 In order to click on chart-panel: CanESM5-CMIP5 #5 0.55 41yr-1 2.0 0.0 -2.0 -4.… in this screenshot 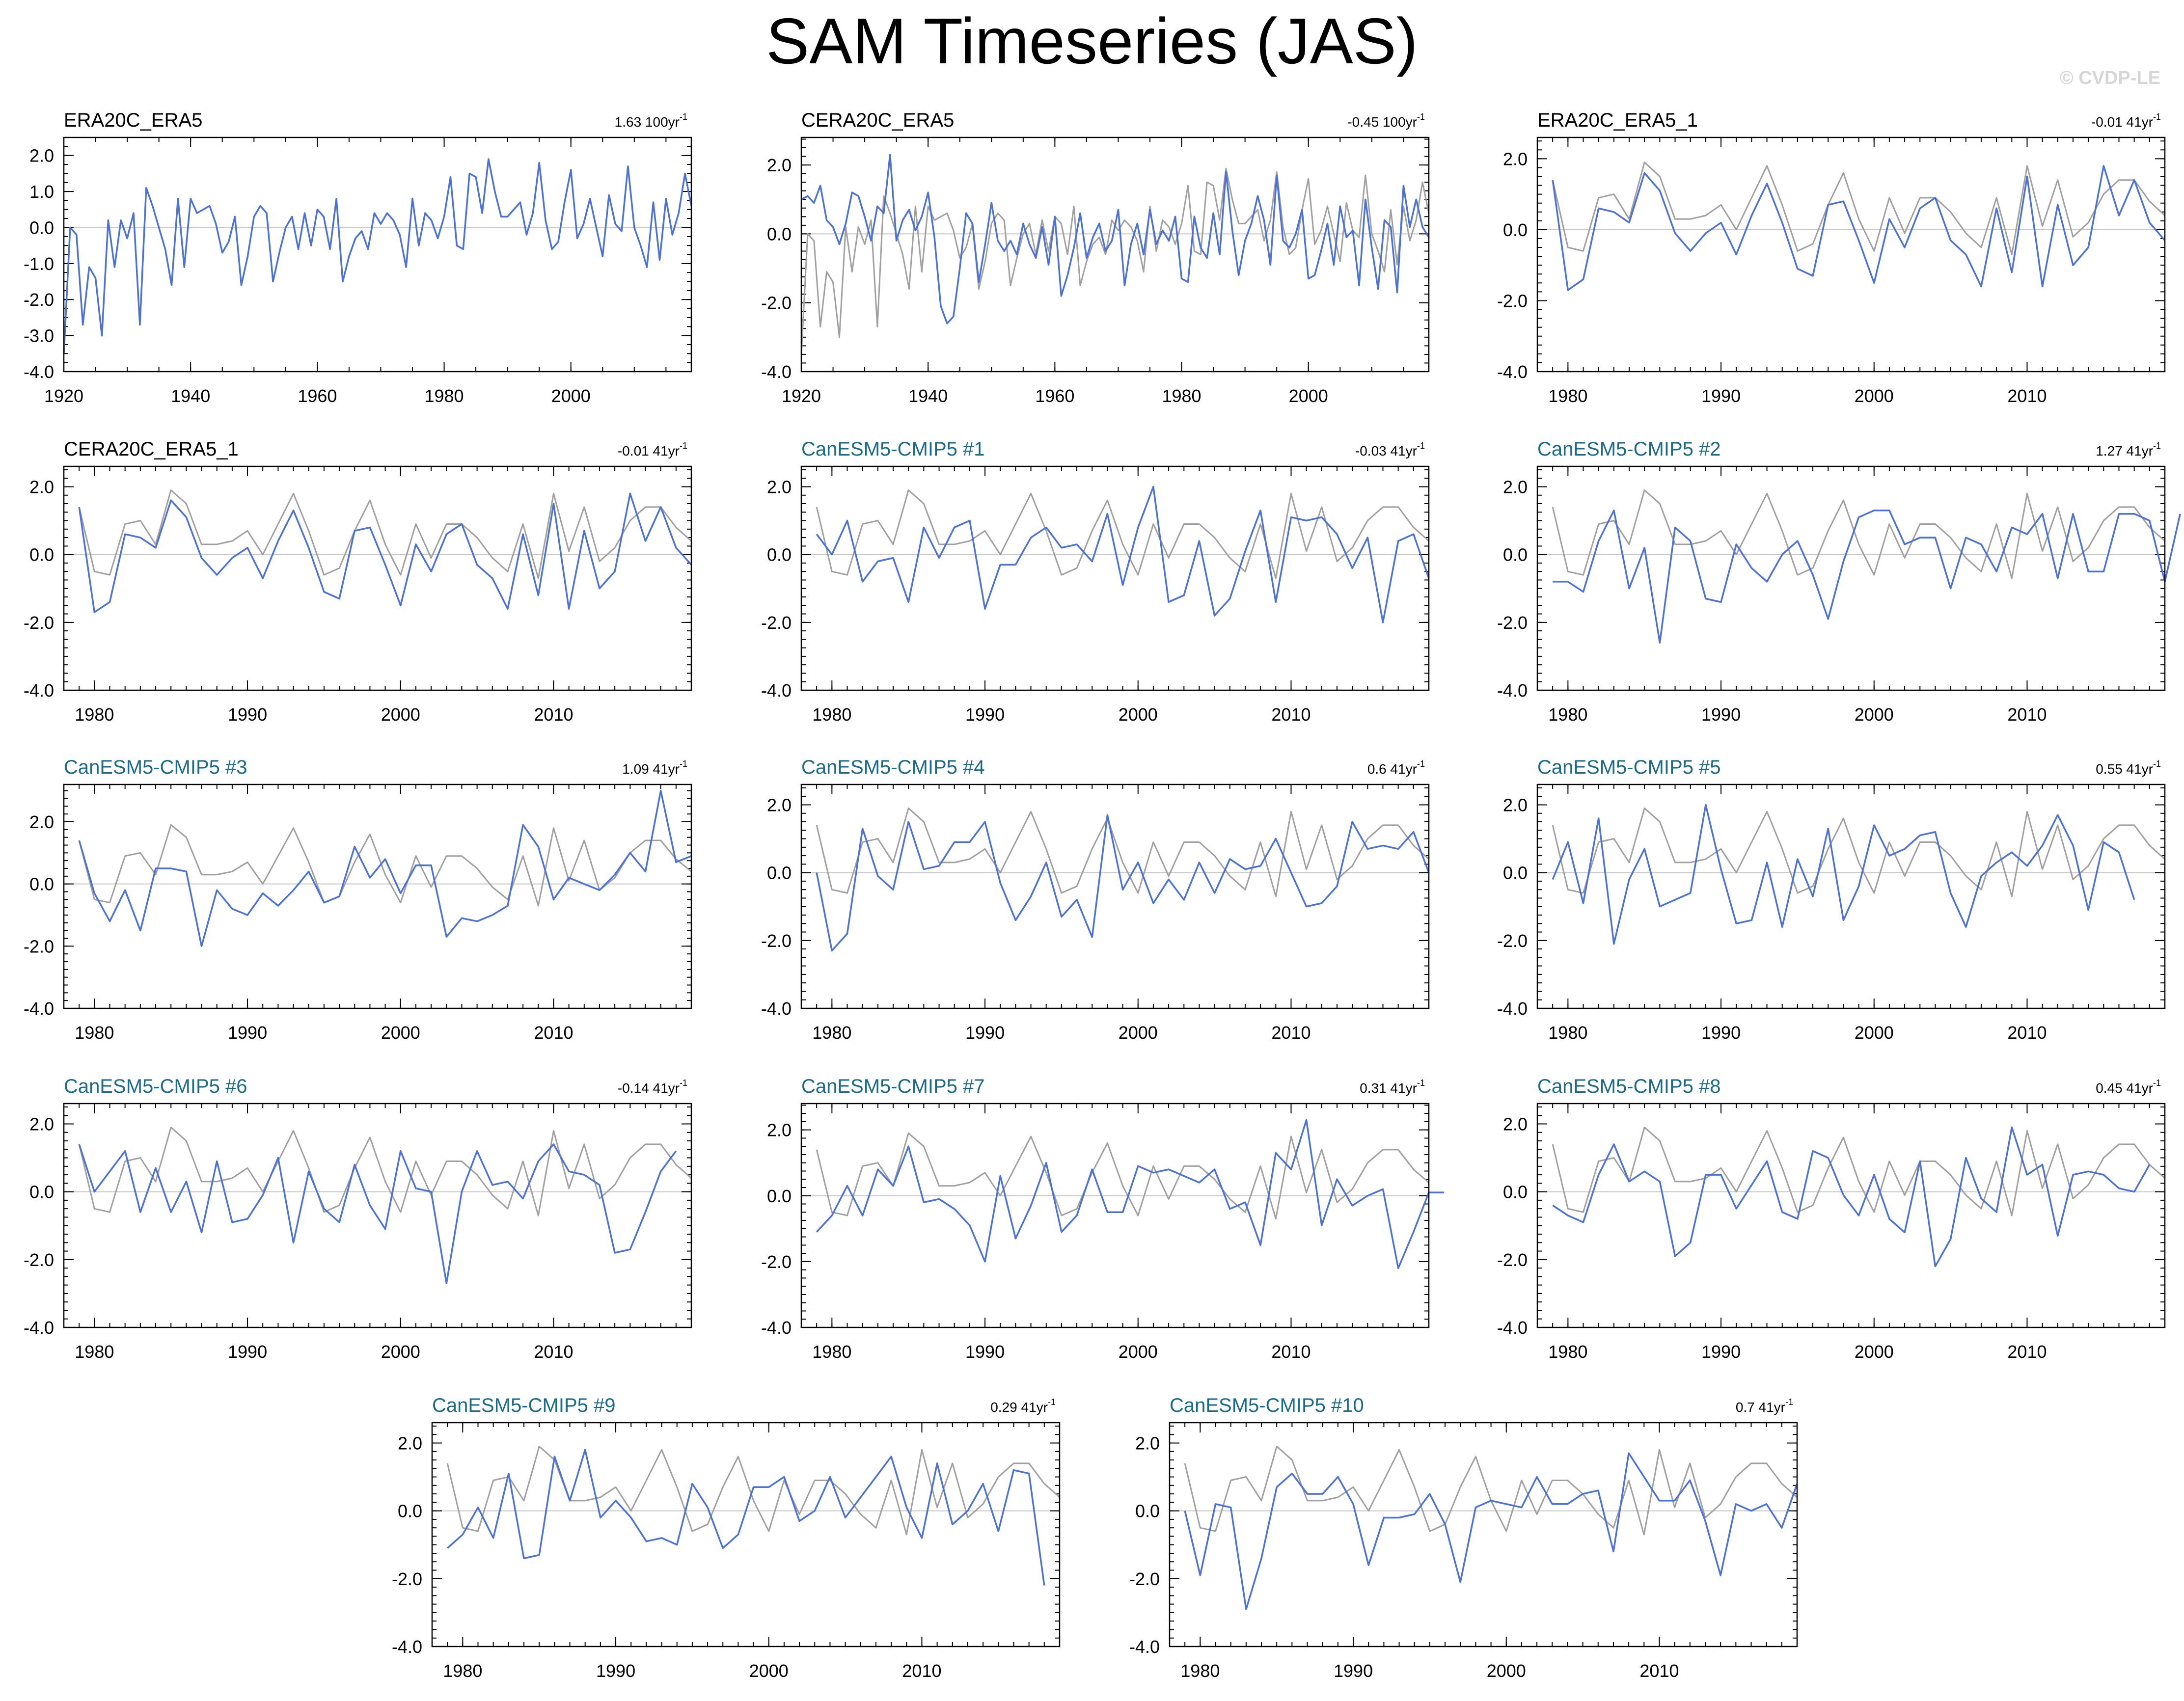, I will do `click(1831, 900)`.